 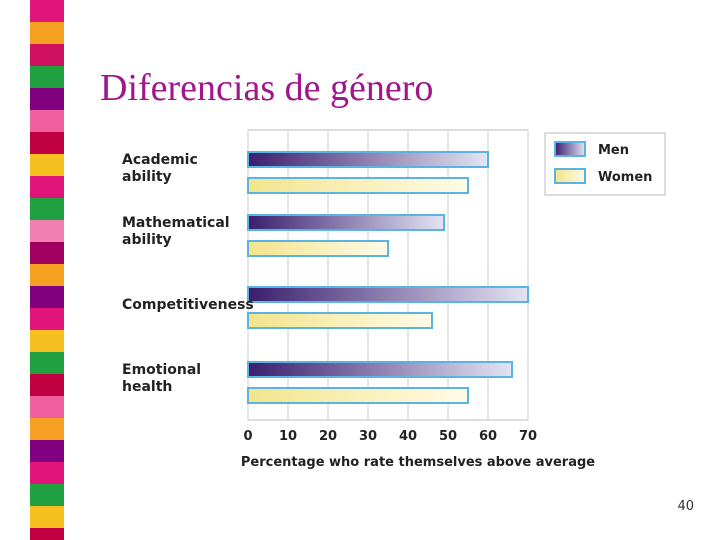 I want to click on x-tick-label: 60, so click(x=488, y=436).